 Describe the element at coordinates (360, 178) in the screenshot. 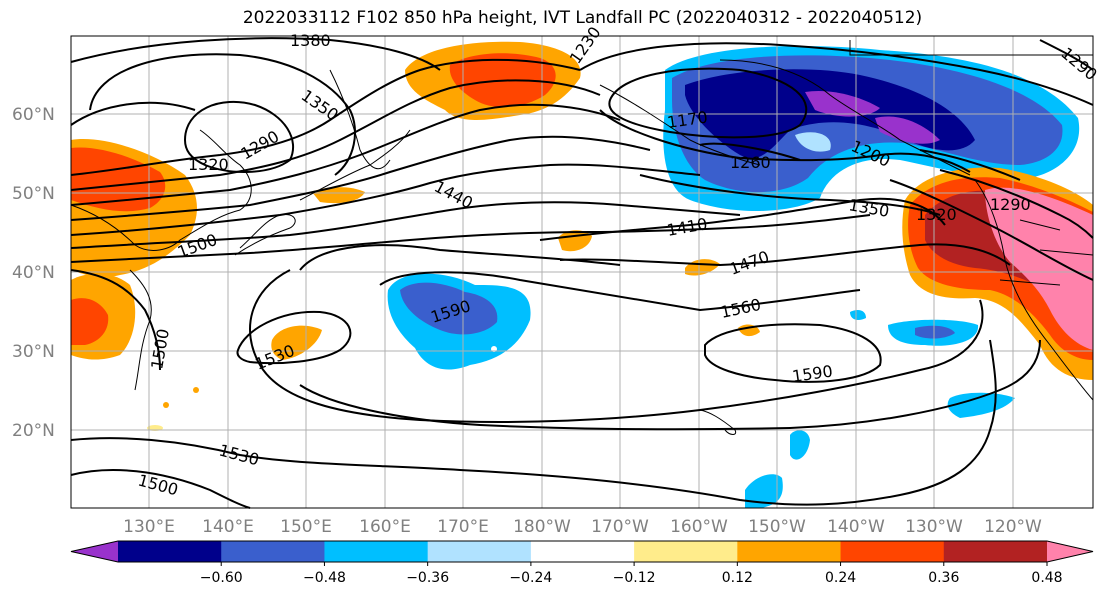

I see `contour-z4` at that location.